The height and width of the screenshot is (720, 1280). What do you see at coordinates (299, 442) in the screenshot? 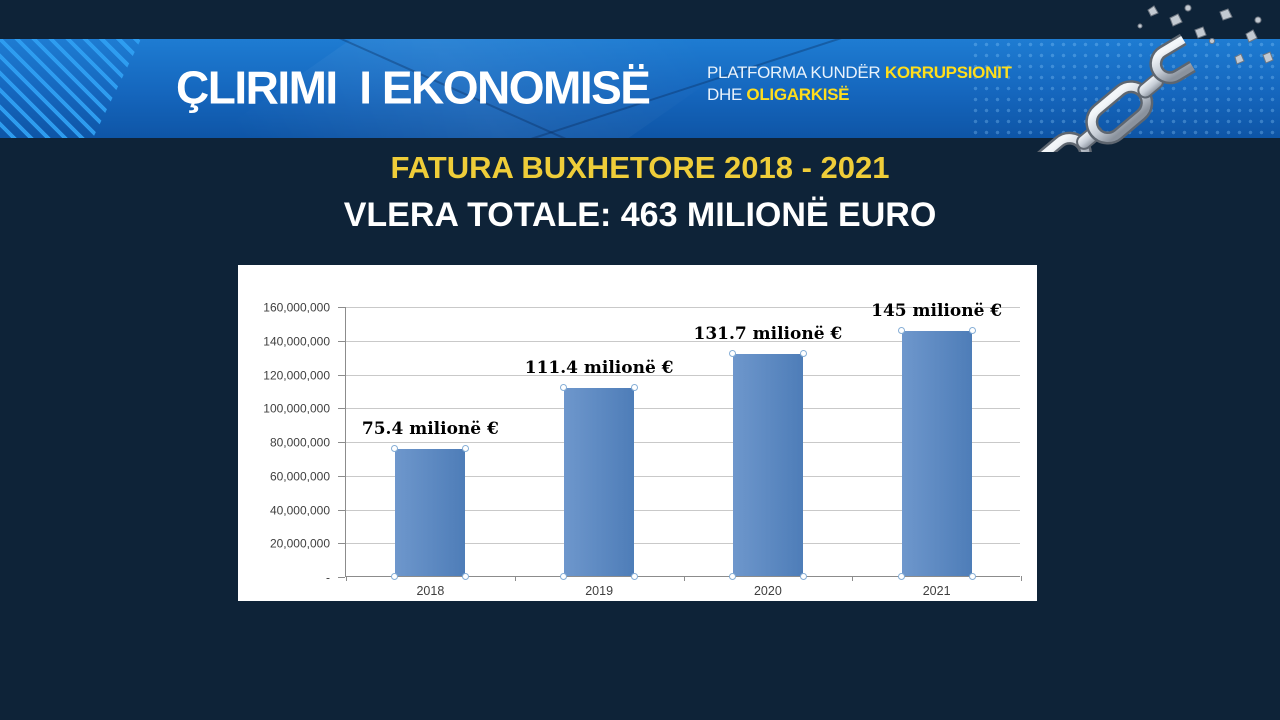
I see `y-tick-label: 80,000,000` at bounding box center [299, 442].